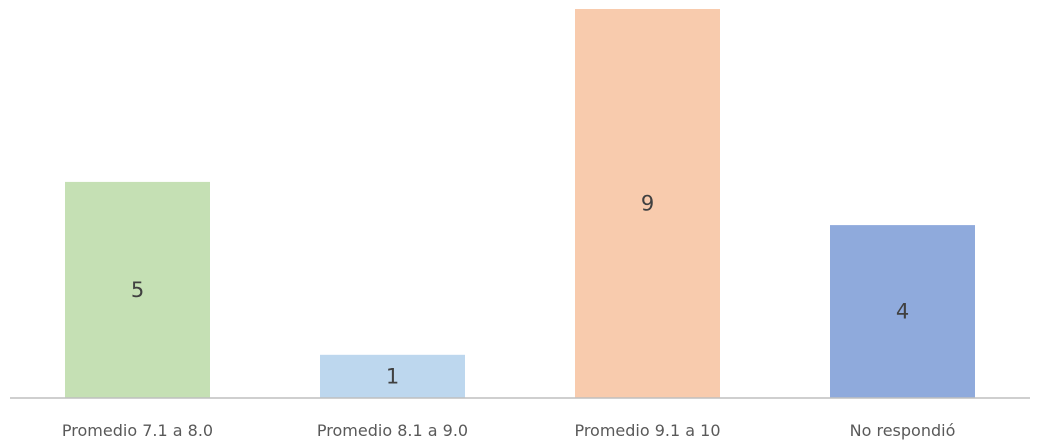 This screenshot has height=443, width=1039. What do you see at coordinates (137, 430) in the screenshot?
I see `category-label-1: Promedio 7.1 a 8.0` at bounding box center [137, 430].